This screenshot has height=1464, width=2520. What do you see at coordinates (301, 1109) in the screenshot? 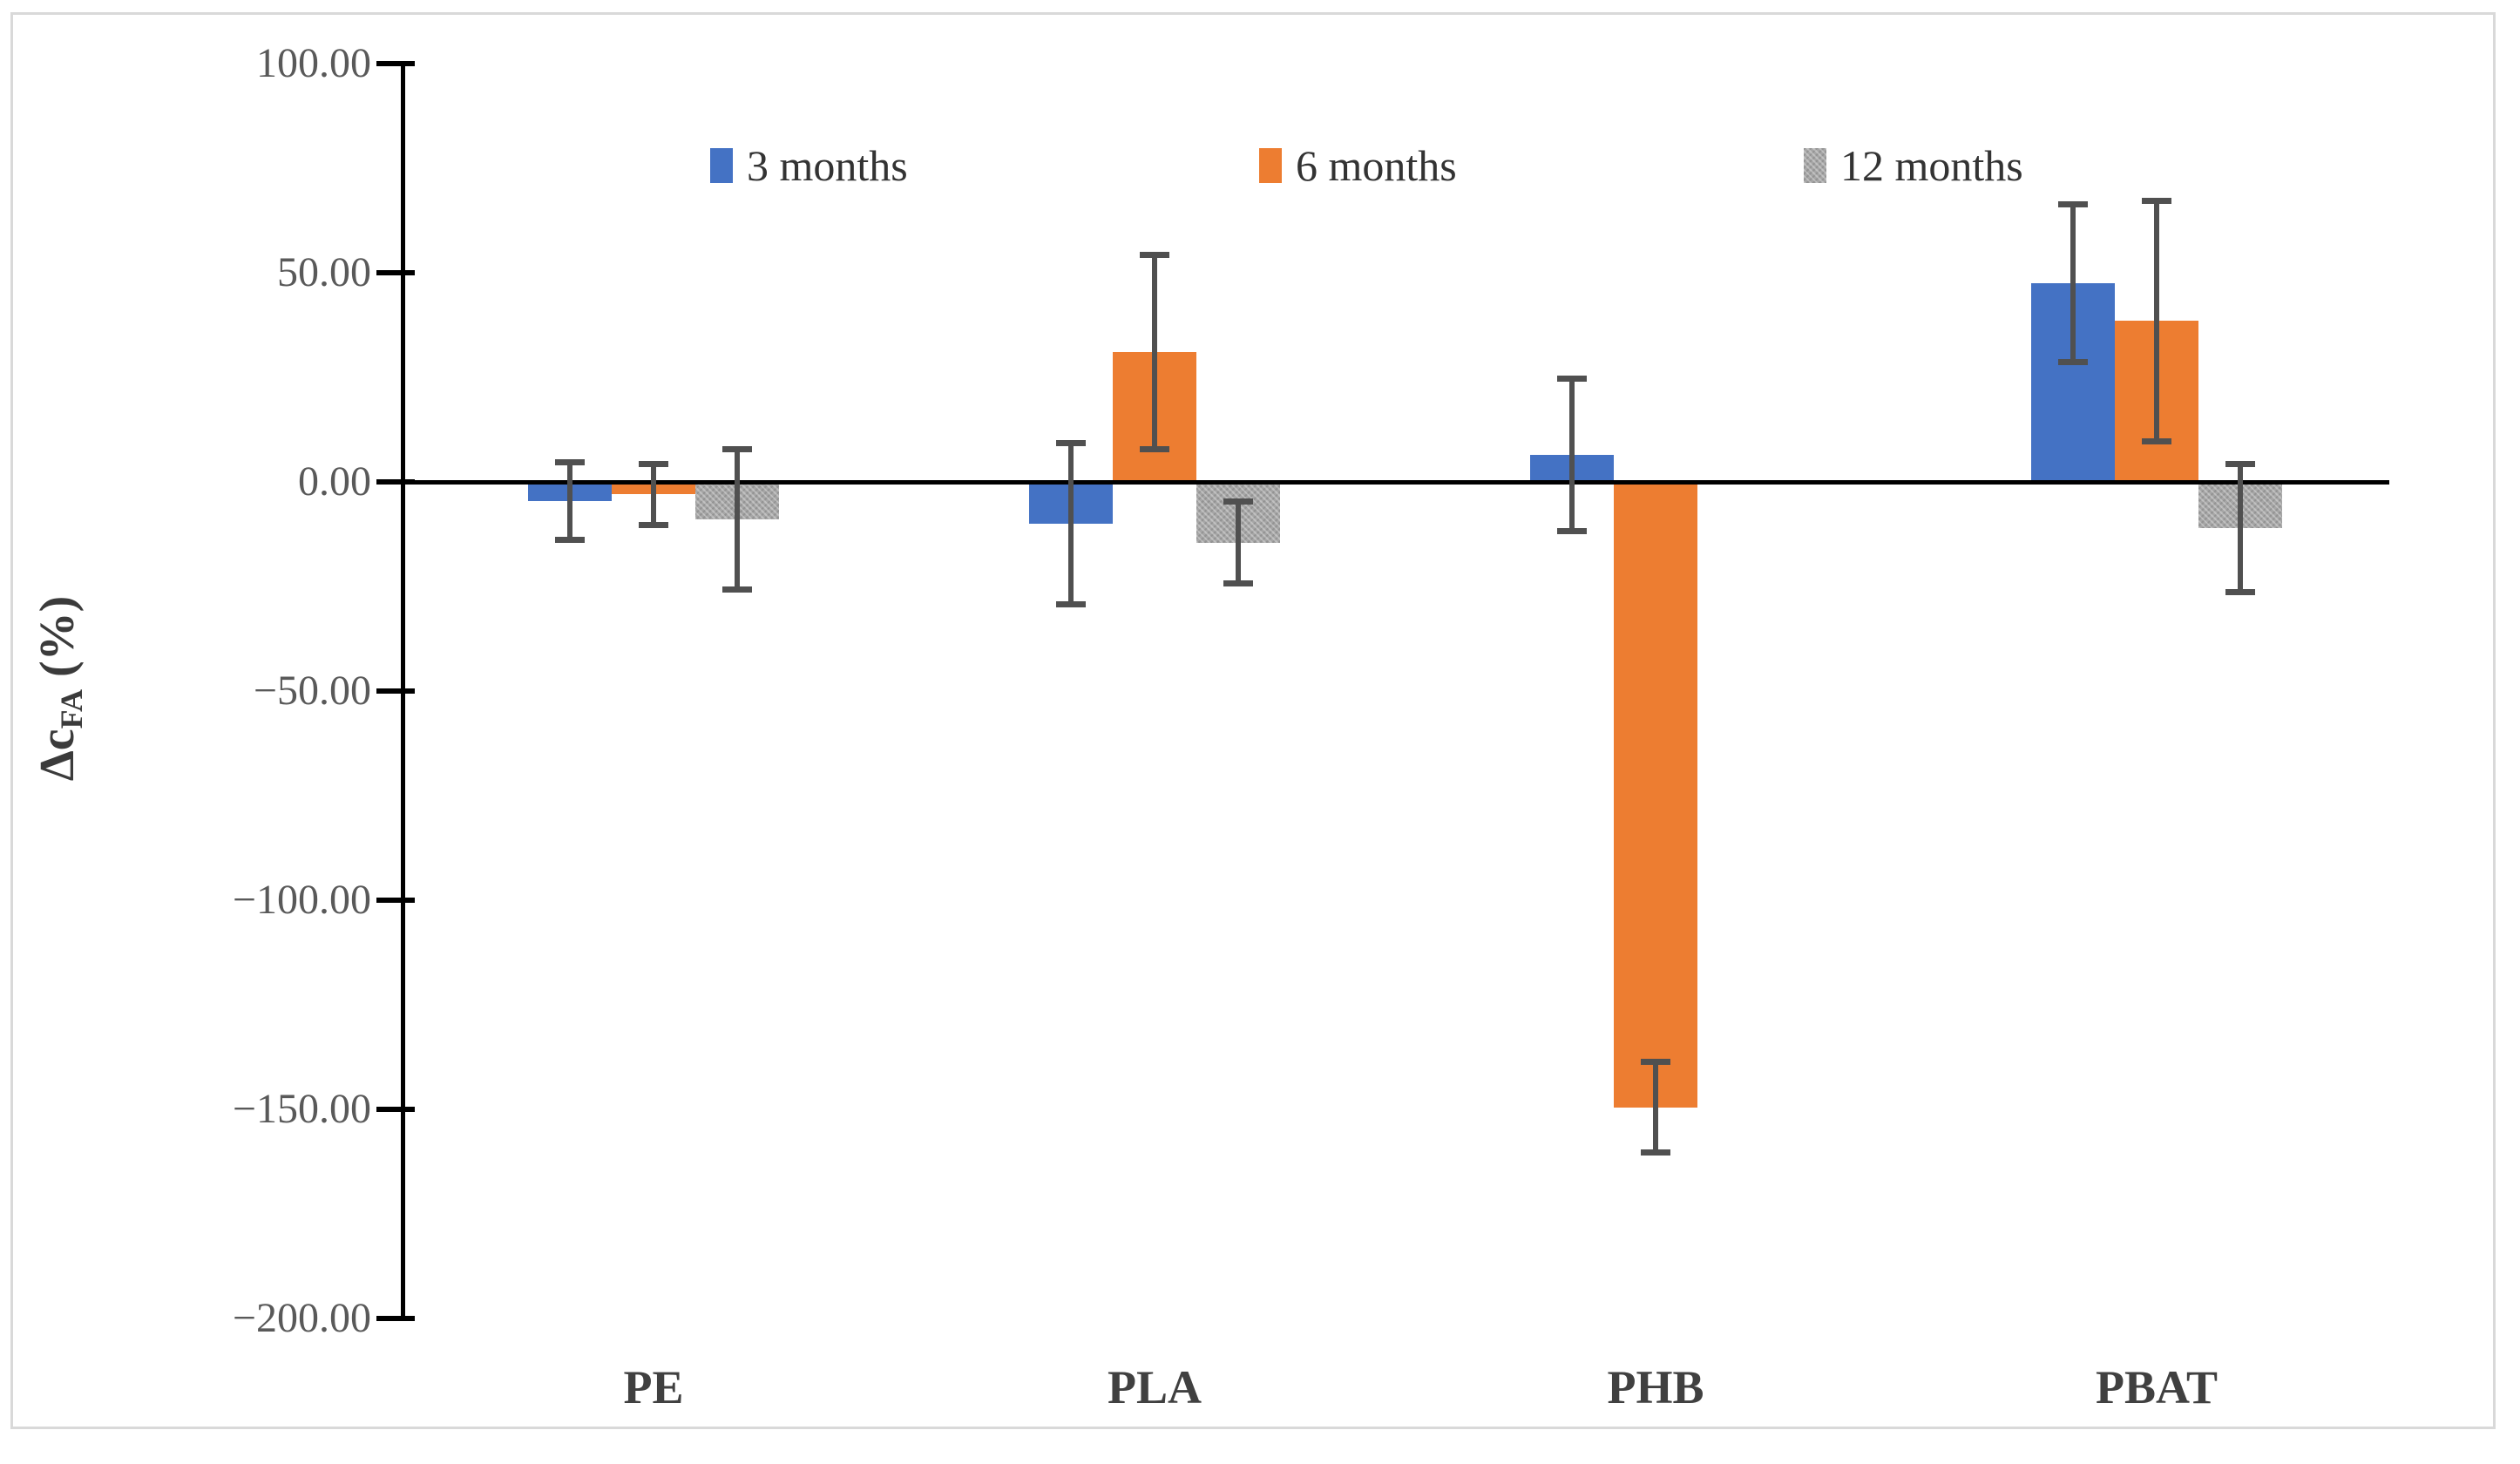
I see `y-tick-label: −150.00` at bounding box center [301, 1109].